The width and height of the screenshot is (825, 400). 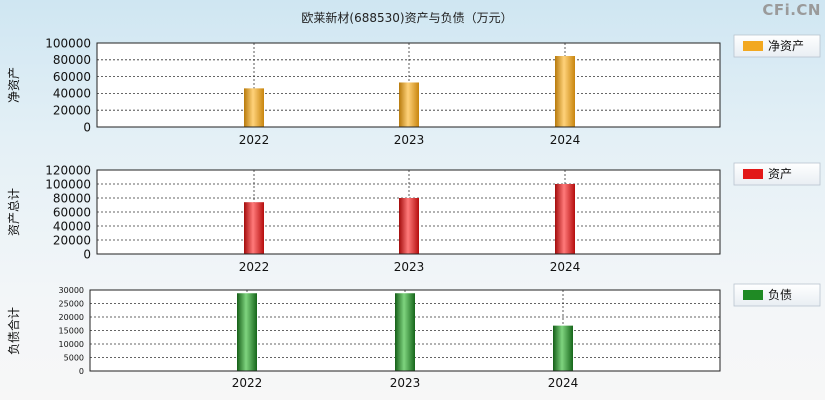 I want to click on legend: 负债, so click(x=777, y=295).